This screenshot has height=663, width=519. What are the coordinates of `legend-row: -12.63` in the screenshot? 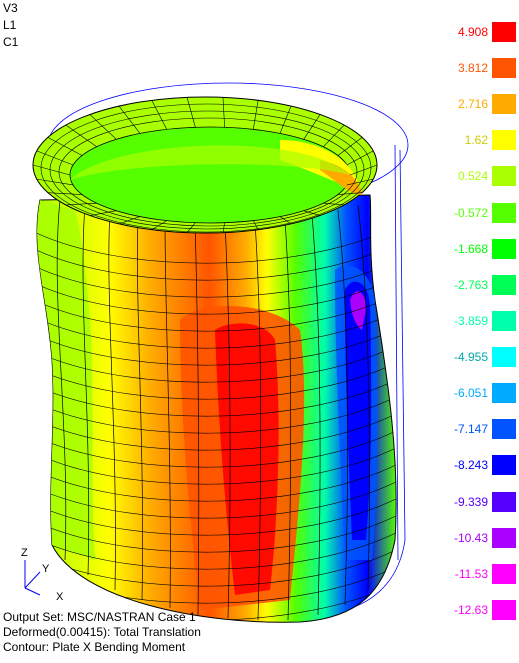 It's located at (479, 609).